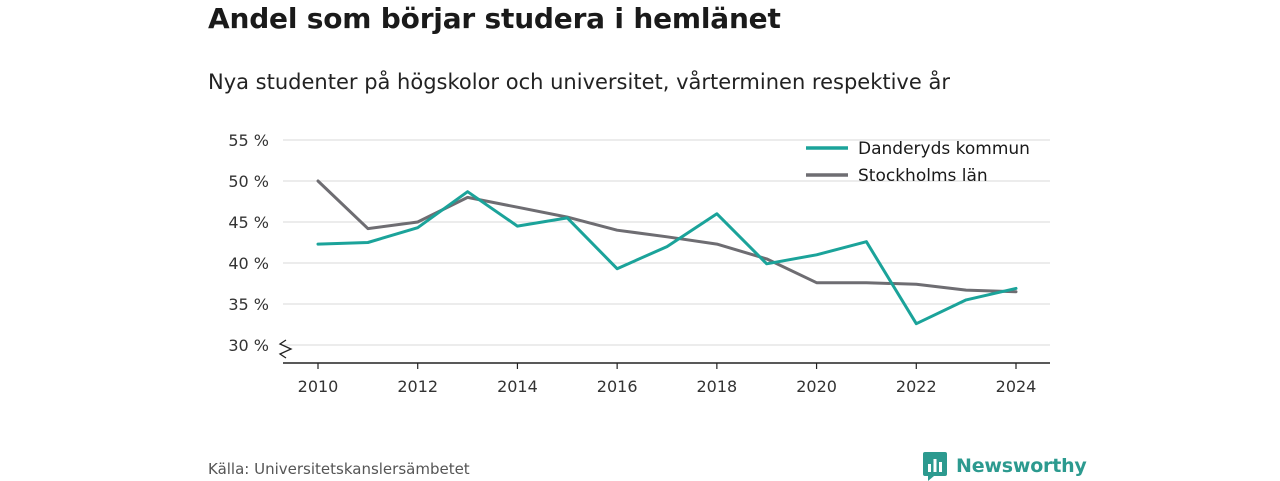 The image size is (1280, 481). What do you see at coordinates (935, 466) in the screenshot?
I see `bar-chart-bubble-icon` at bounding box center [935, 466].